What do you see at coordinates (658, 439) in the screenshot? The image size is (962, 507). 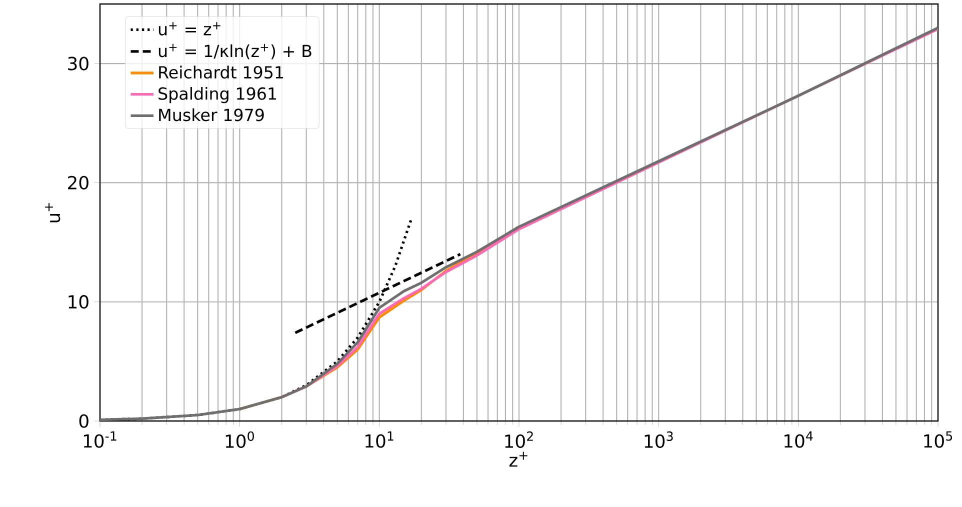 I see `x-tick-label: 10$^{3}$` at bounding box center [658, 439].